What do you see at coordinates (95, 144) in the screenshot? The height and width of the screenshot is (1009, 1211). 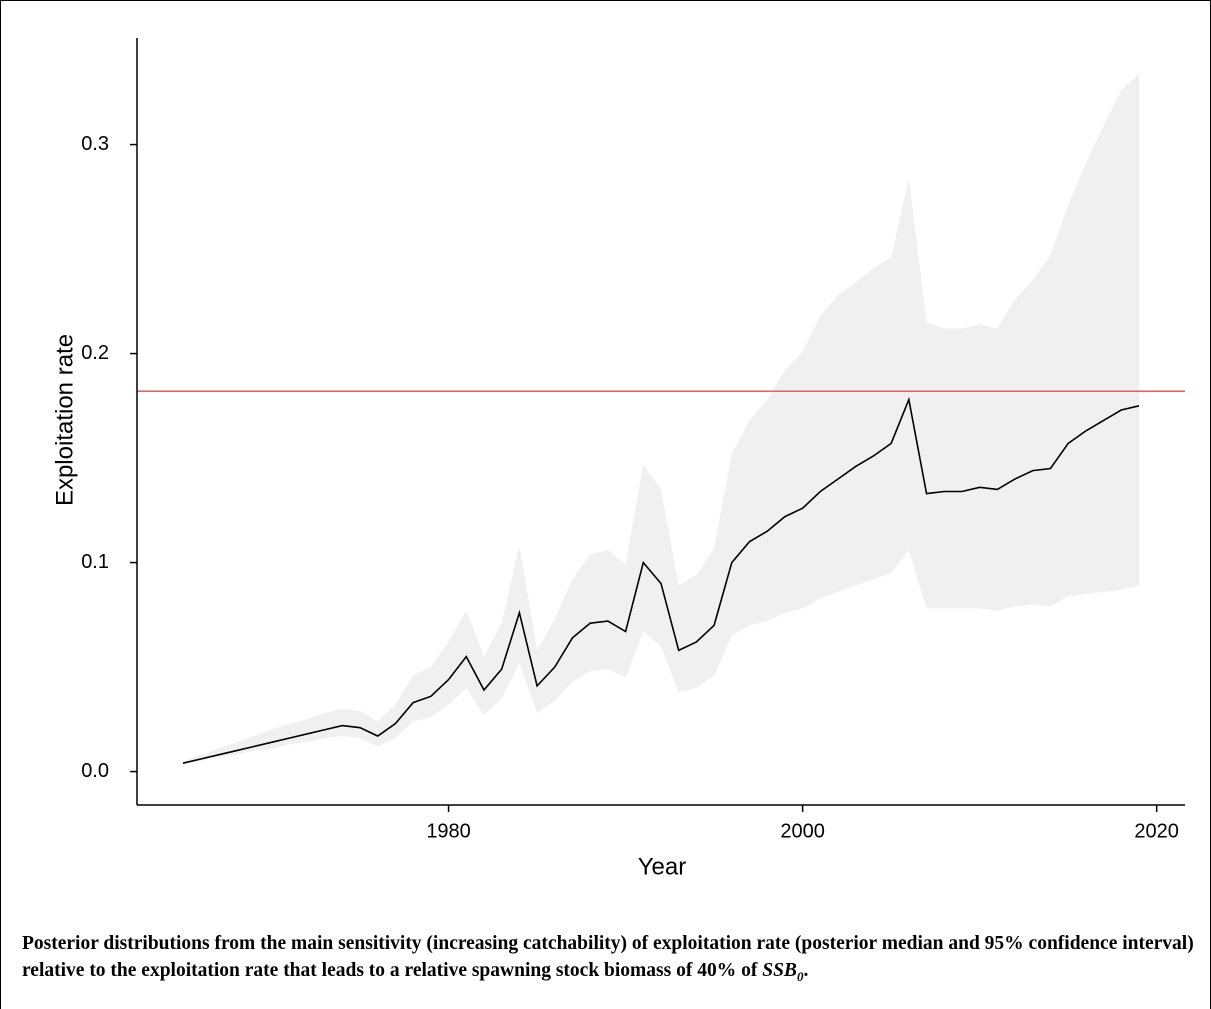 I see `y-tick-label: 0.3` at bounding box center [95, 144].